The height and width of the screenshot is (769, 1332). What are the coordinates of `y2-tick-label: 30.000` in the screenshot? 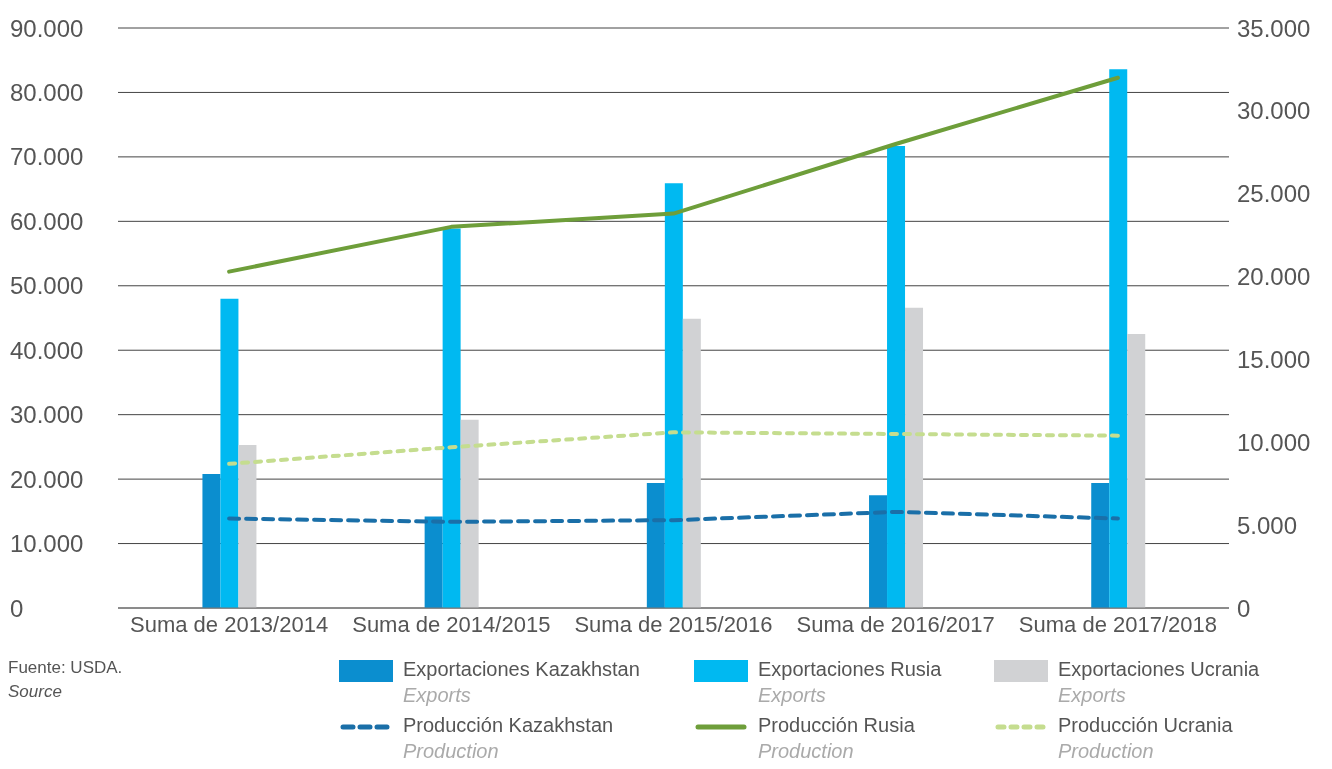 It's located at (1274, 111).